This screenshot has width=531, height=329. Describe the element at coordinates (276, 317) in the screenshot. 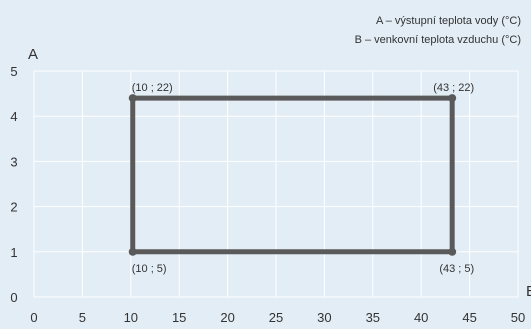

I see `x-tick-label-5: 25` at that location.